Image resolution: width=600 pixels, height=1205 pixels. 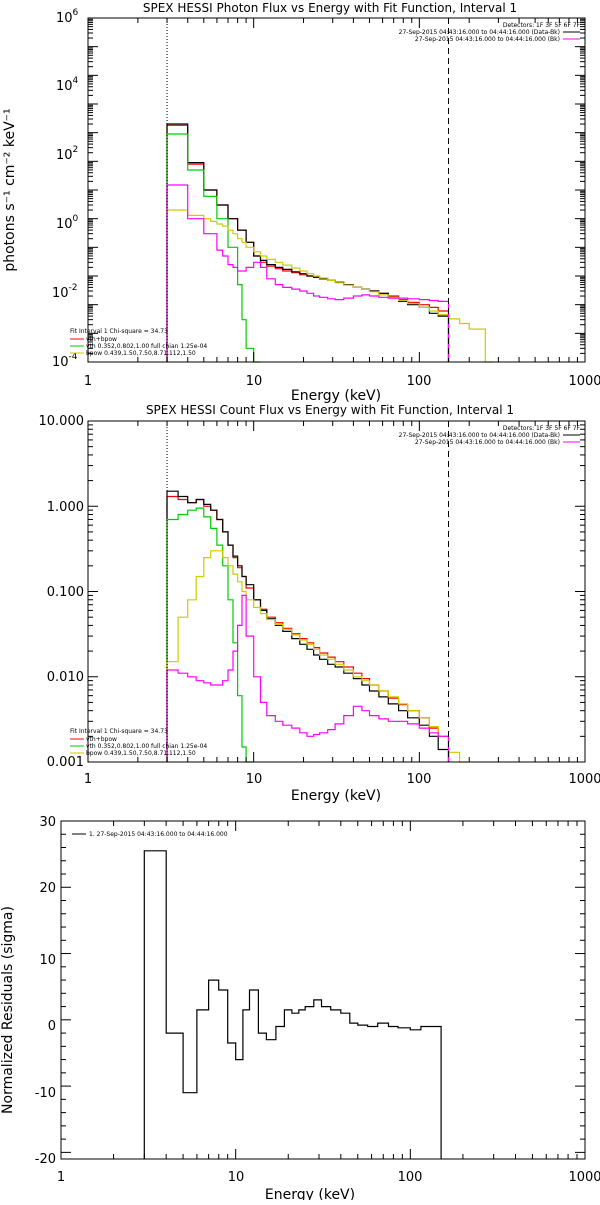 I want to click on residual-xtick-label: 1, so click(x=61, y=1177).